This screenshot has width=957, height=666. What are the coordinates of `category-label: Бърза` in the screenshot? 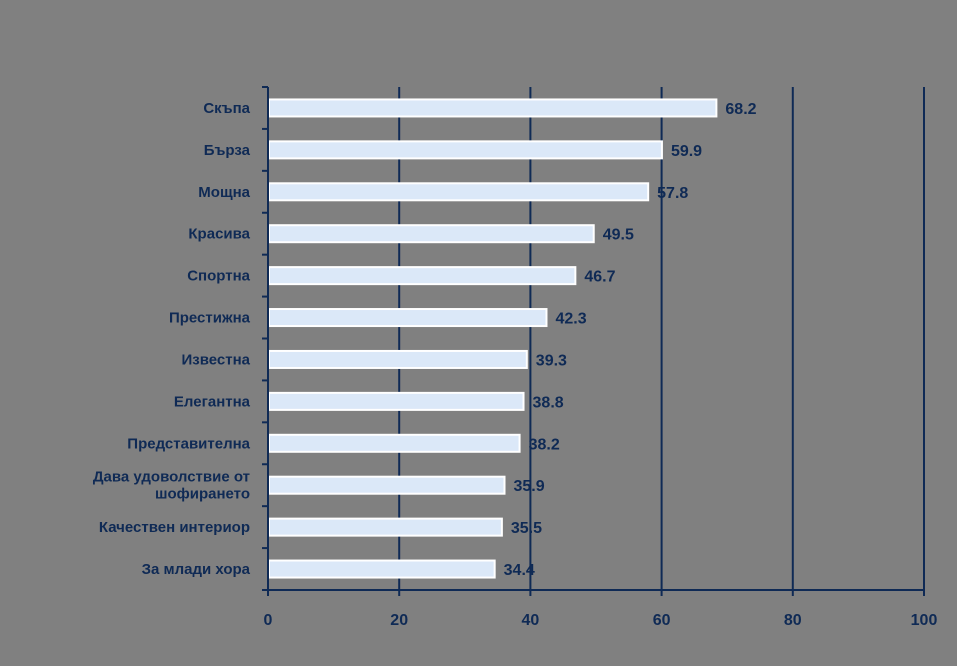 It's located at (227, 150).